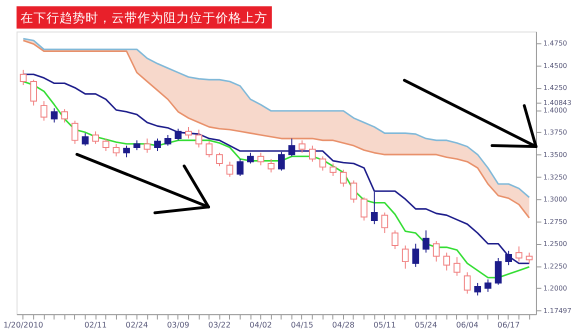 This screenshot has height=331, width=573. I want to click on x-tick-label: 03/22, so click(219, 325).